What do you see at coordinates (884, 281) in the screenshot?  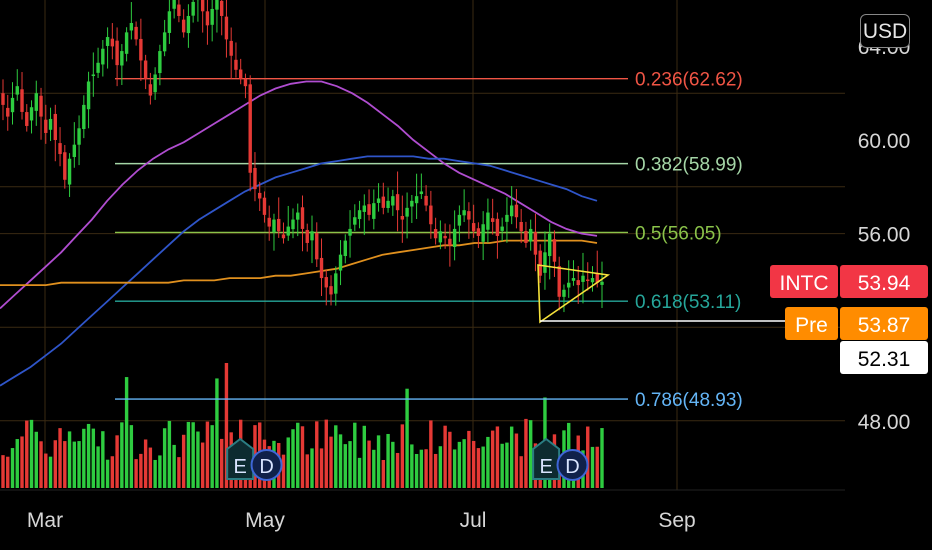 I see `price-label-bg` at bounding box center [884, 281].